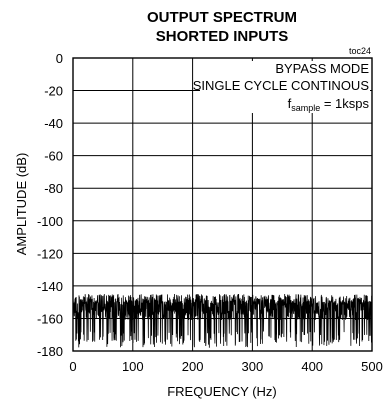  I want to click on x-tick-label: 0, so click(72, 366).